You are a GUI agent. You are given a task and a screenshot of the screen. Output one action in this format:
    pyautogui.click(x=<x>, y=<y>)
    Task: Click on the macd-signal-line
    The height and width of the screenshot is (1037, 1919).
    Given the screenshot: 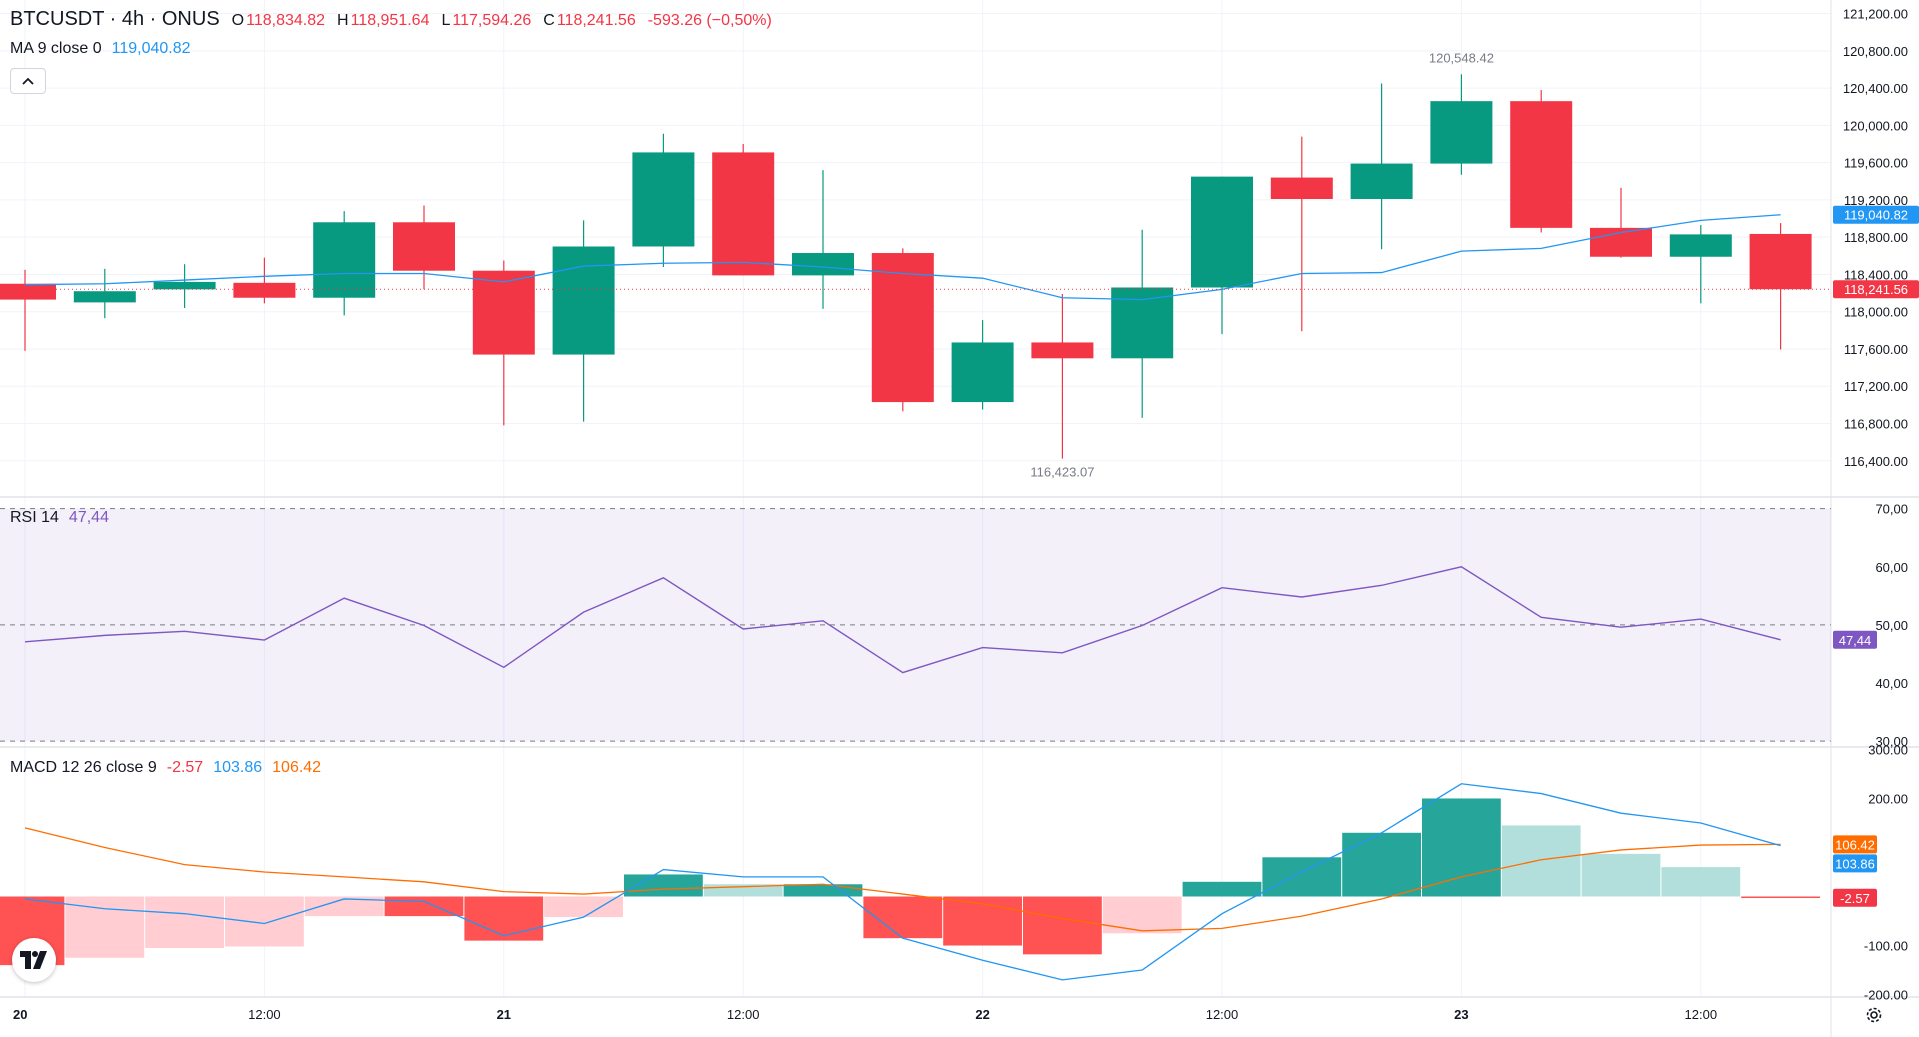 What is the action you would take?
    pyautogui.click(x=902, y=879)
    